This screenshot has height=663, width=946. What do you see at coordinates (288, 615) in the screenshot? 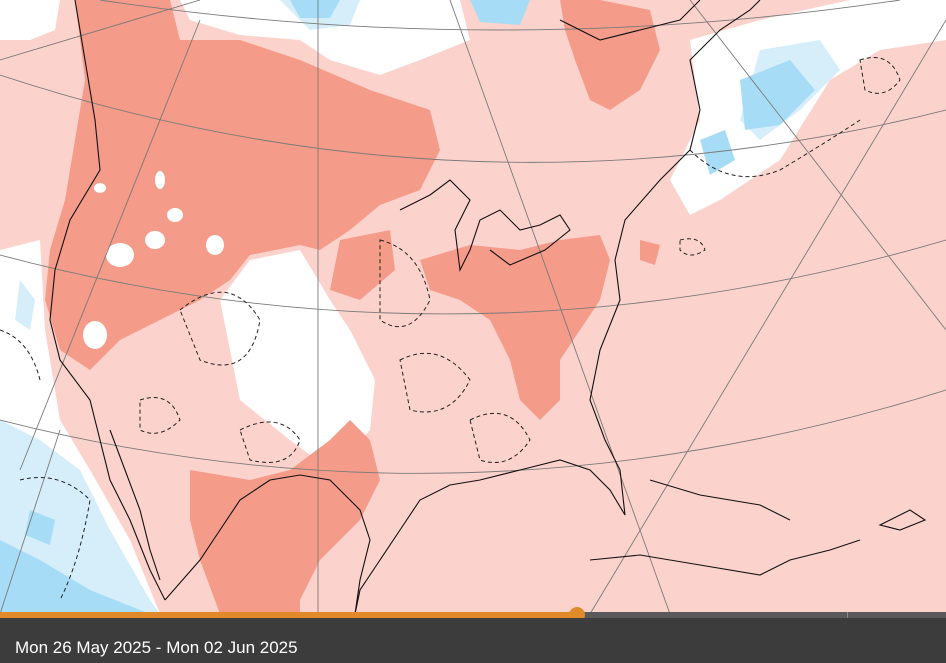
I see `timeline-progress` at bounding box center [288, 615].